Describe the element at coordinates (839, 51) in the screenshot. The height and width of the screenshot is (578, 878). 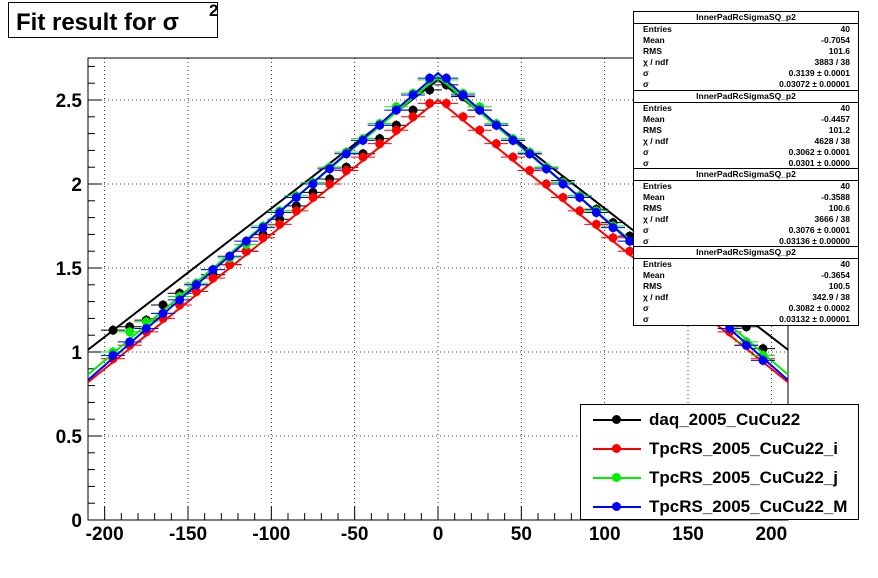
I see `stats-value: 101.6` at that location.